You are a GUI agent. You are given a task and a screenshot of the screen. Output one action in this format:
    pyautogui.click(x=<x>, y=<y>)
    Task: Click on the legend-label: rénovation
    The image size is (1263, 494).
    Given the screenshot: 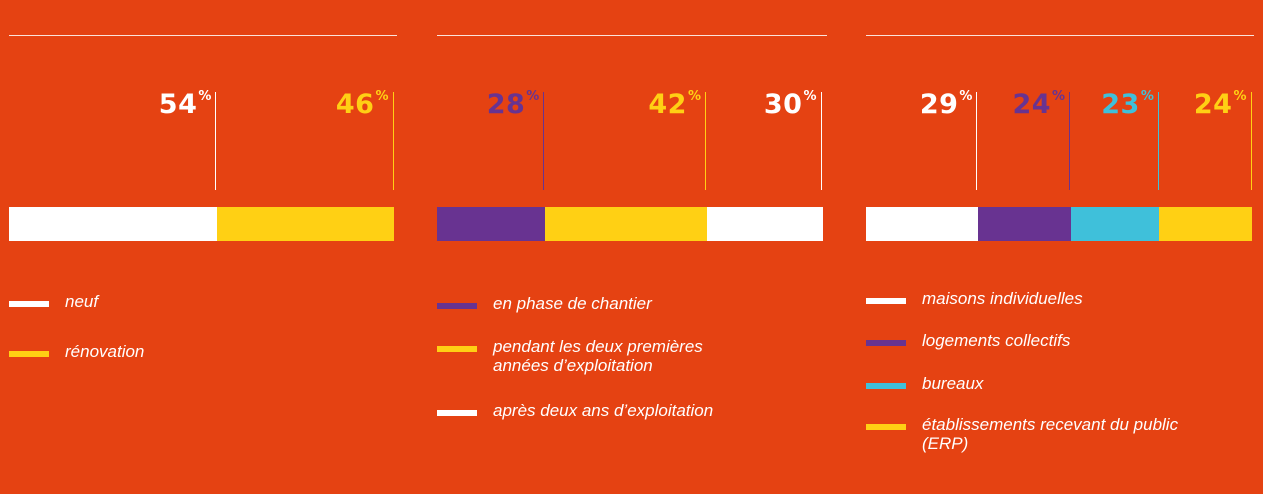 What is the action you would take?
    pyautogui.click(x=104, y=351)
    